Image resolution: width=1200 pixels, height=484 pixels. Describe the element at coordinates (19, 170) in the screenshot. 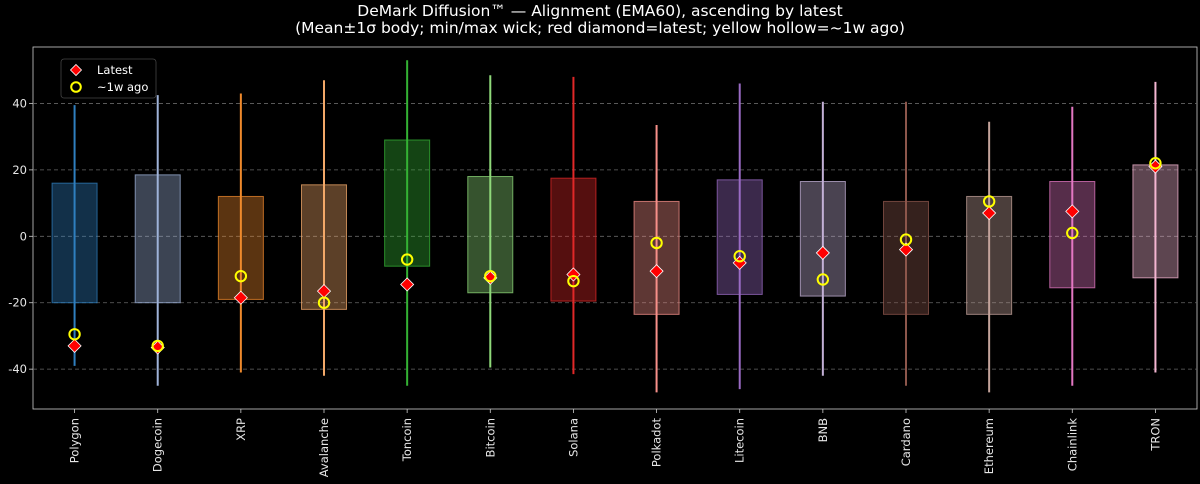

I see `y-tick-label: 20` at that location.